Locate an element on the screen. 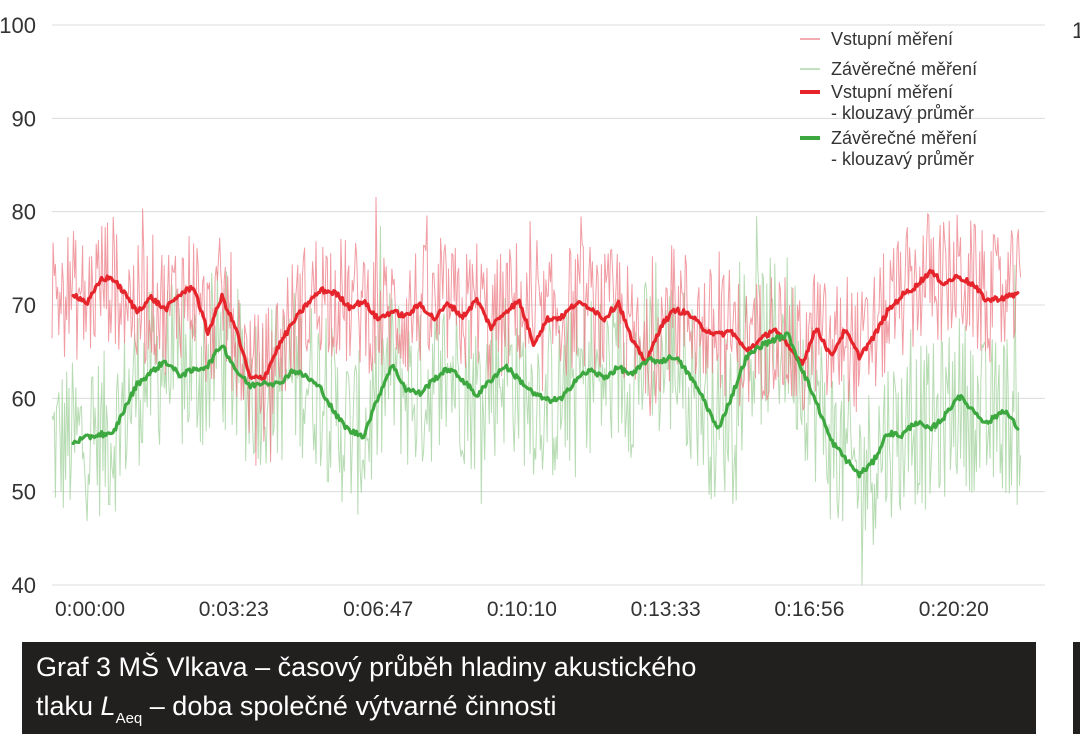  x-tick-label: 0:03:23 is located at coordinates (234, 609).